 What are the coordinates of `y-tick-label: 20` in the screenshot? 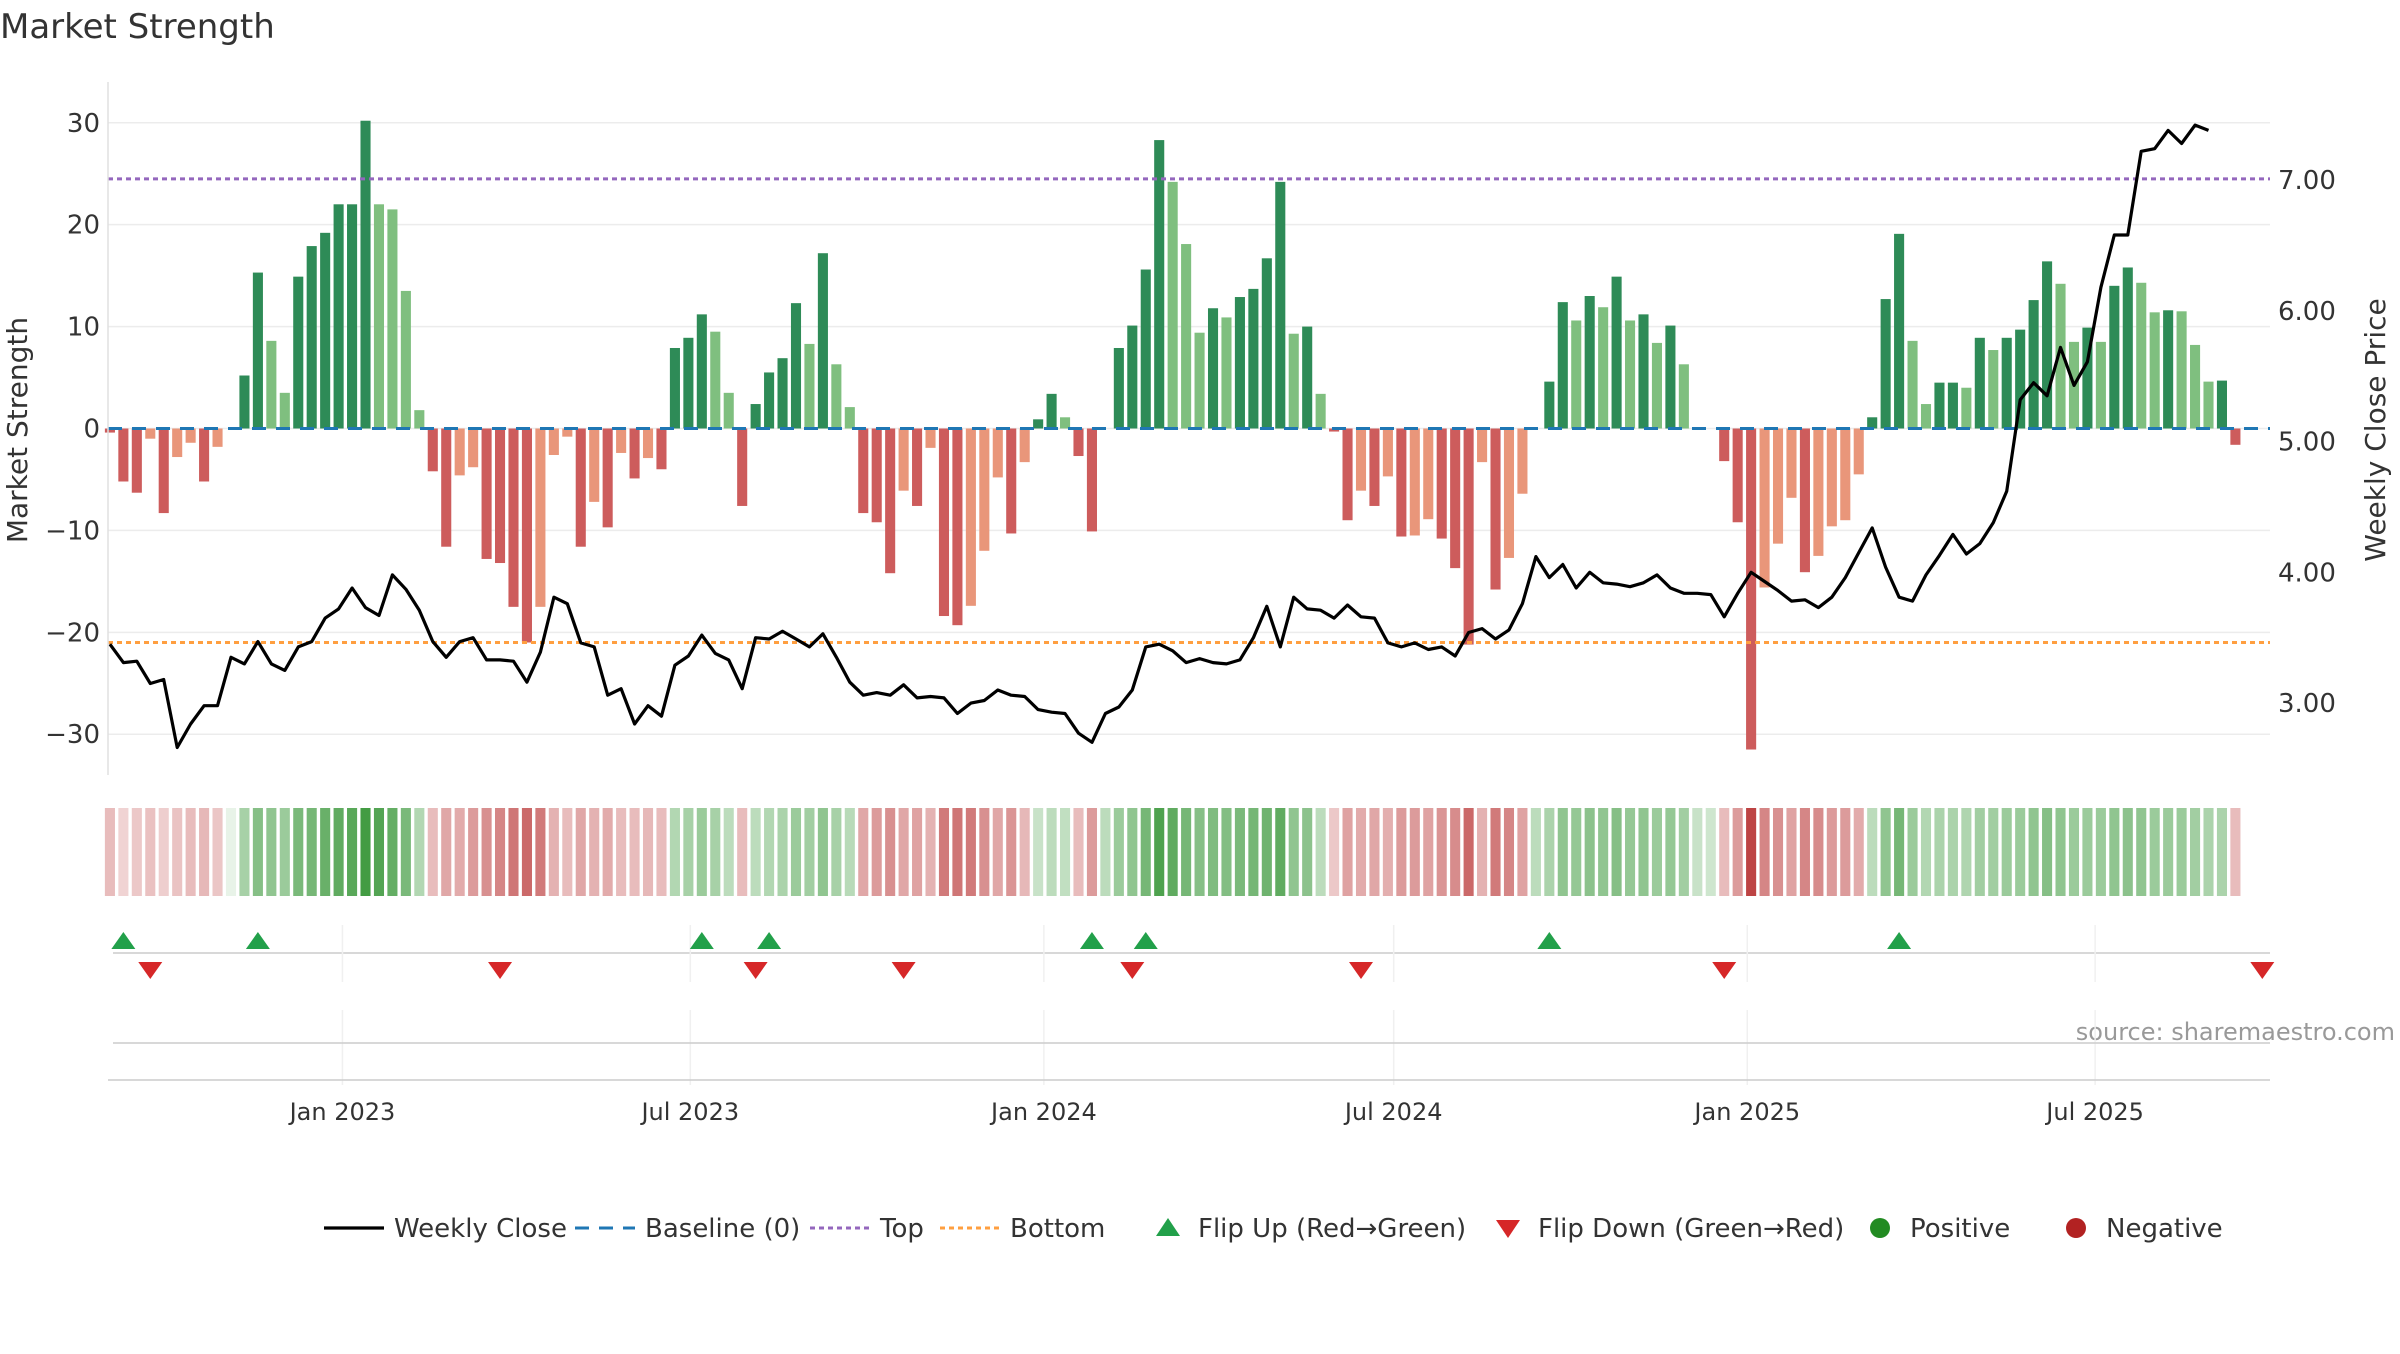 It's located at (83, 226).